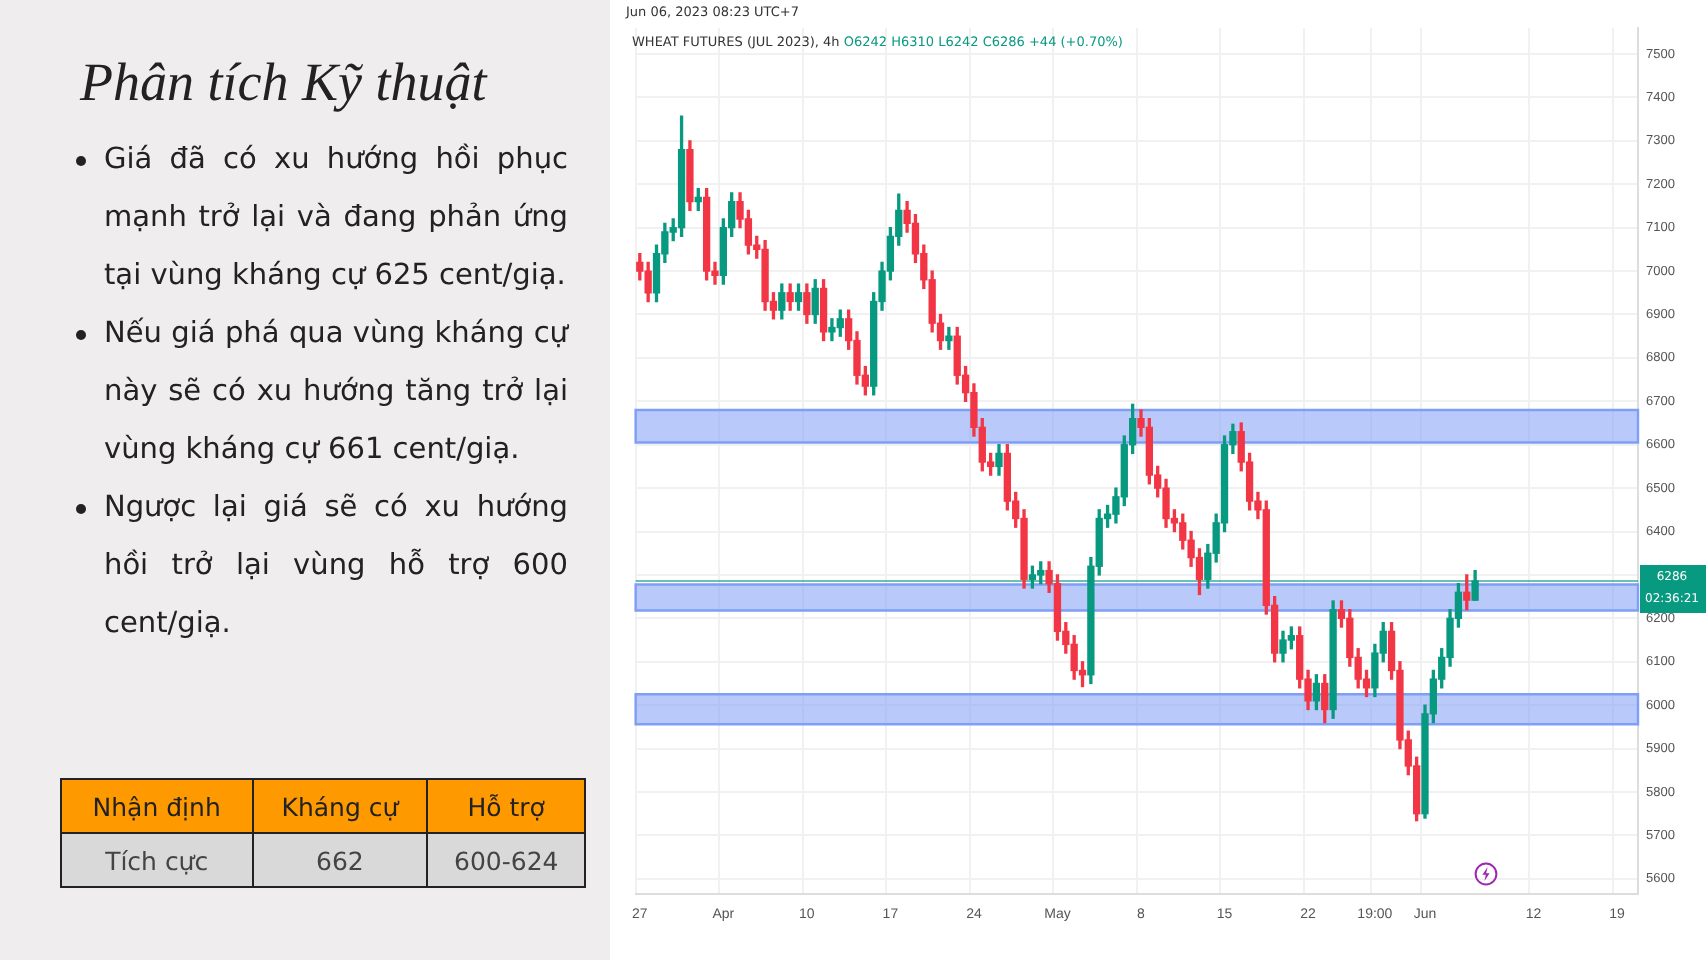 The width and height of the screenshot is (1706, 960). I want to click on text: 600-624, so click(506, 860).